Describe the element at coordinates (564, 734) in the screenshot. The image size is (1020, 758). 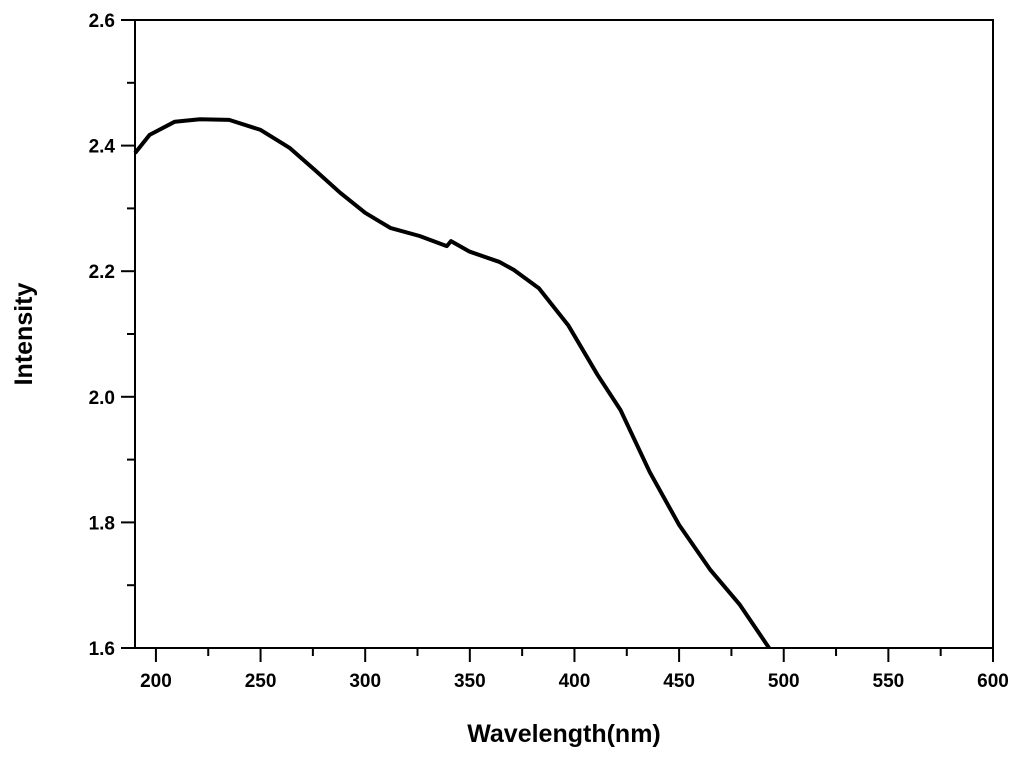
I see `x-axis-label: Wavelength(nm)` at that location.